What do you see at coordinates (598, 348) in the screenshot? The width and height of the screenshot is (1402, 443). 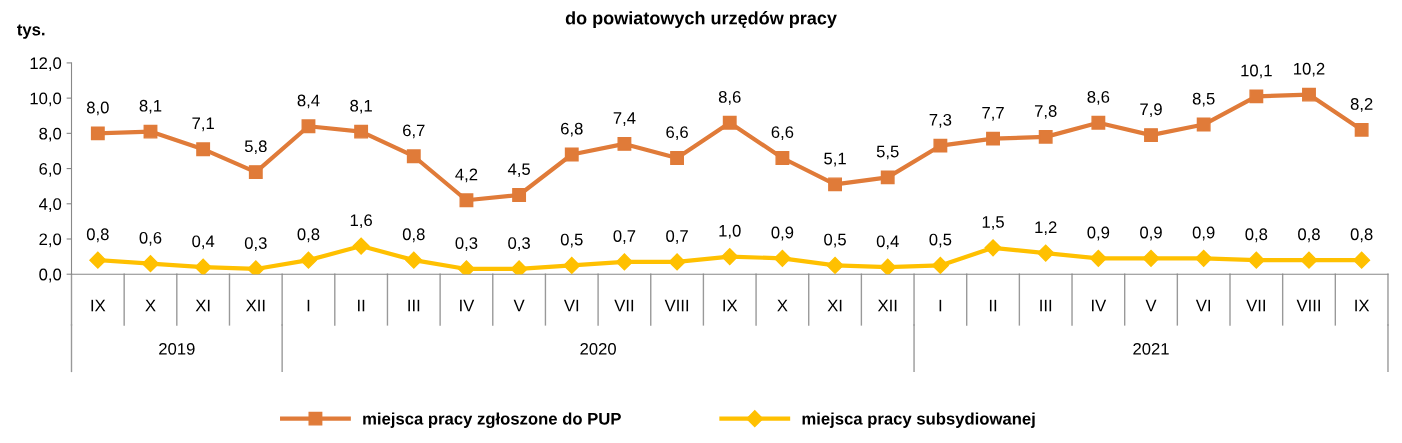 I see `text: 2020` at bounding box center [598, 348].